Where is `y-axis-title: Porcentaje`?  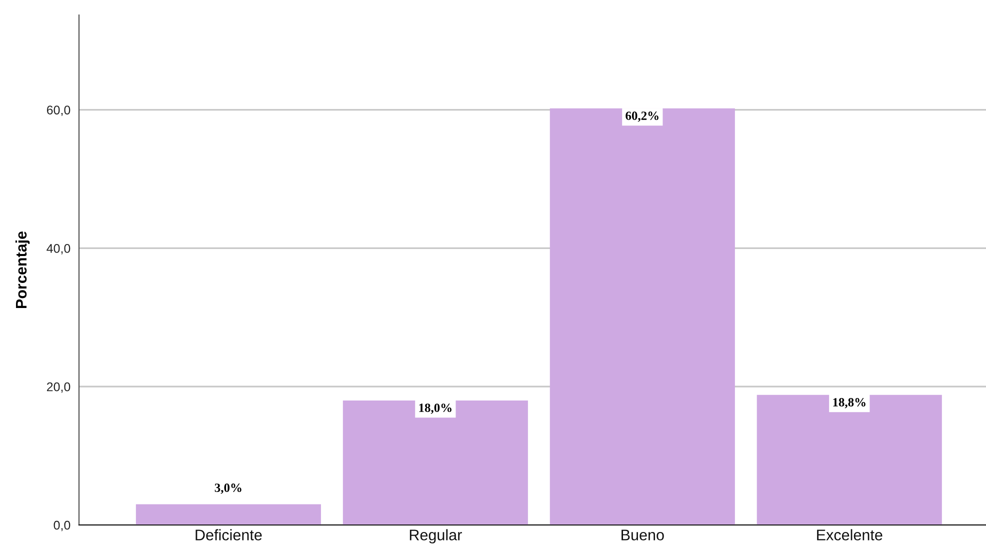
y-axis-title: Porcentaje is located at coordinates (22, 269).